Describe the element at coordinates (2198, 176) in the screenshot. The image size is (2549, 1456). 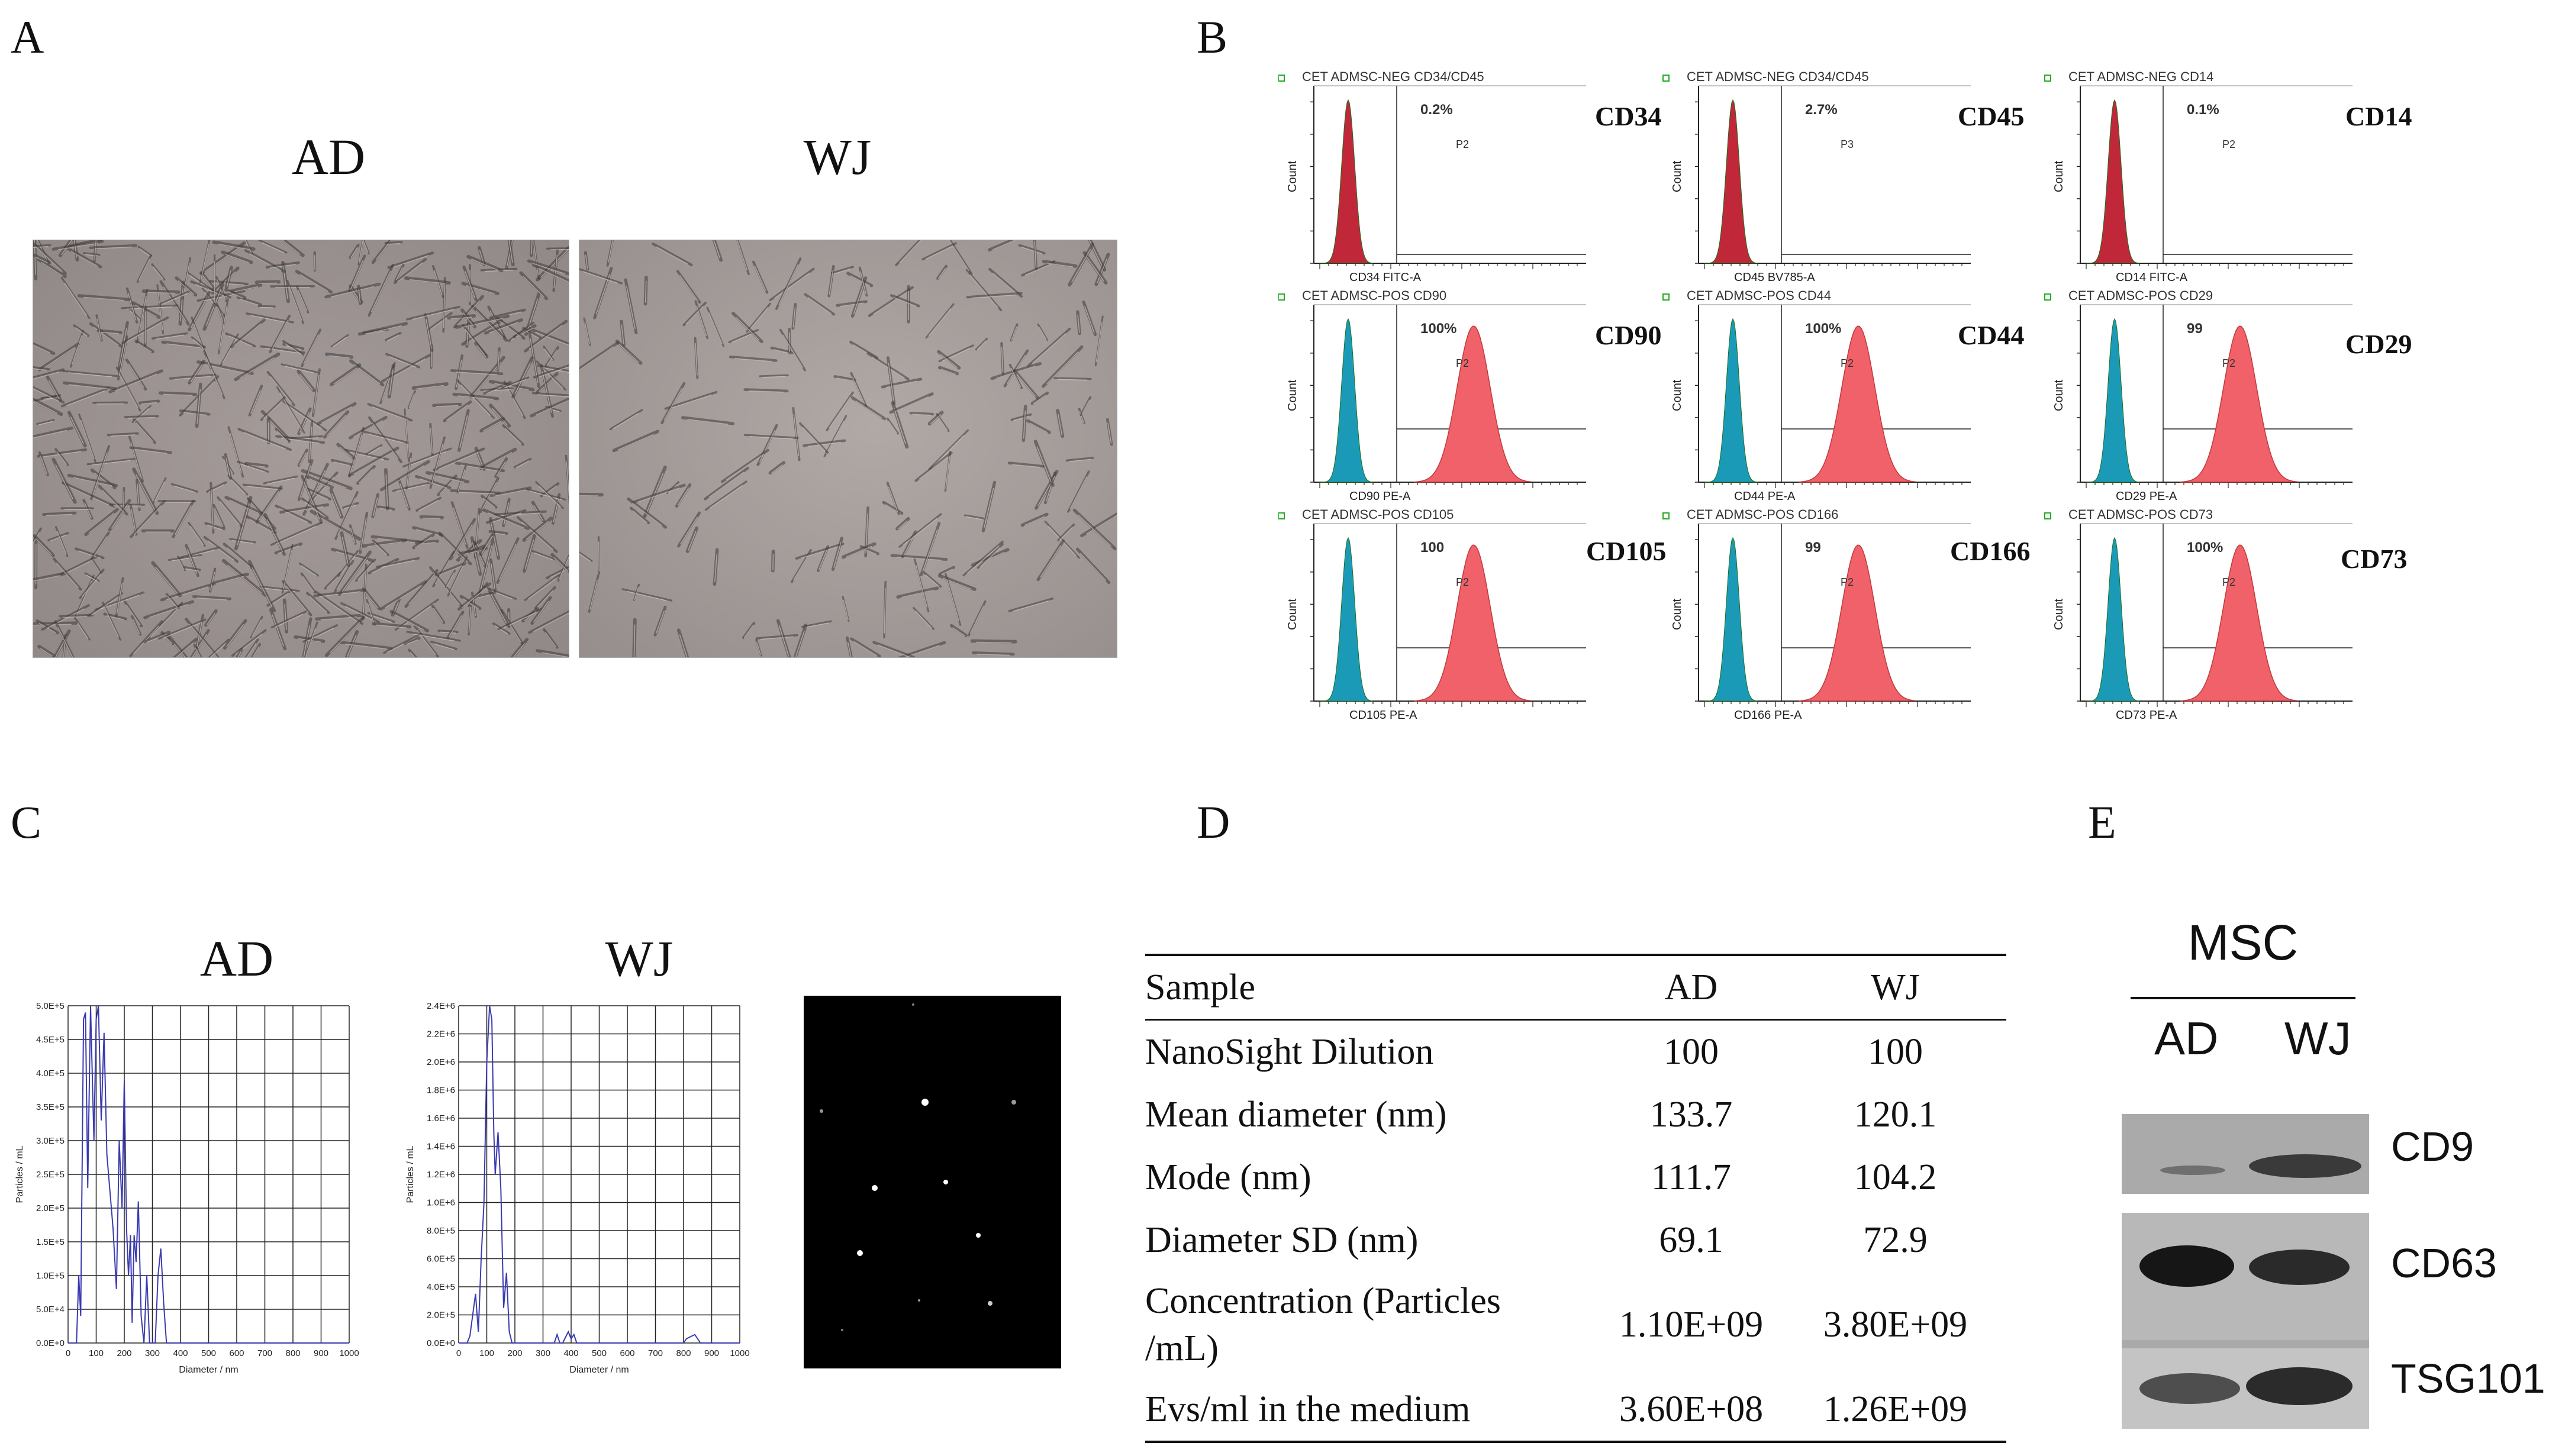
I see `flow-histogram-cd14: CET ADMSC-NEG CD14 Count CD14 FITC-A 0.1% P2` at that location.